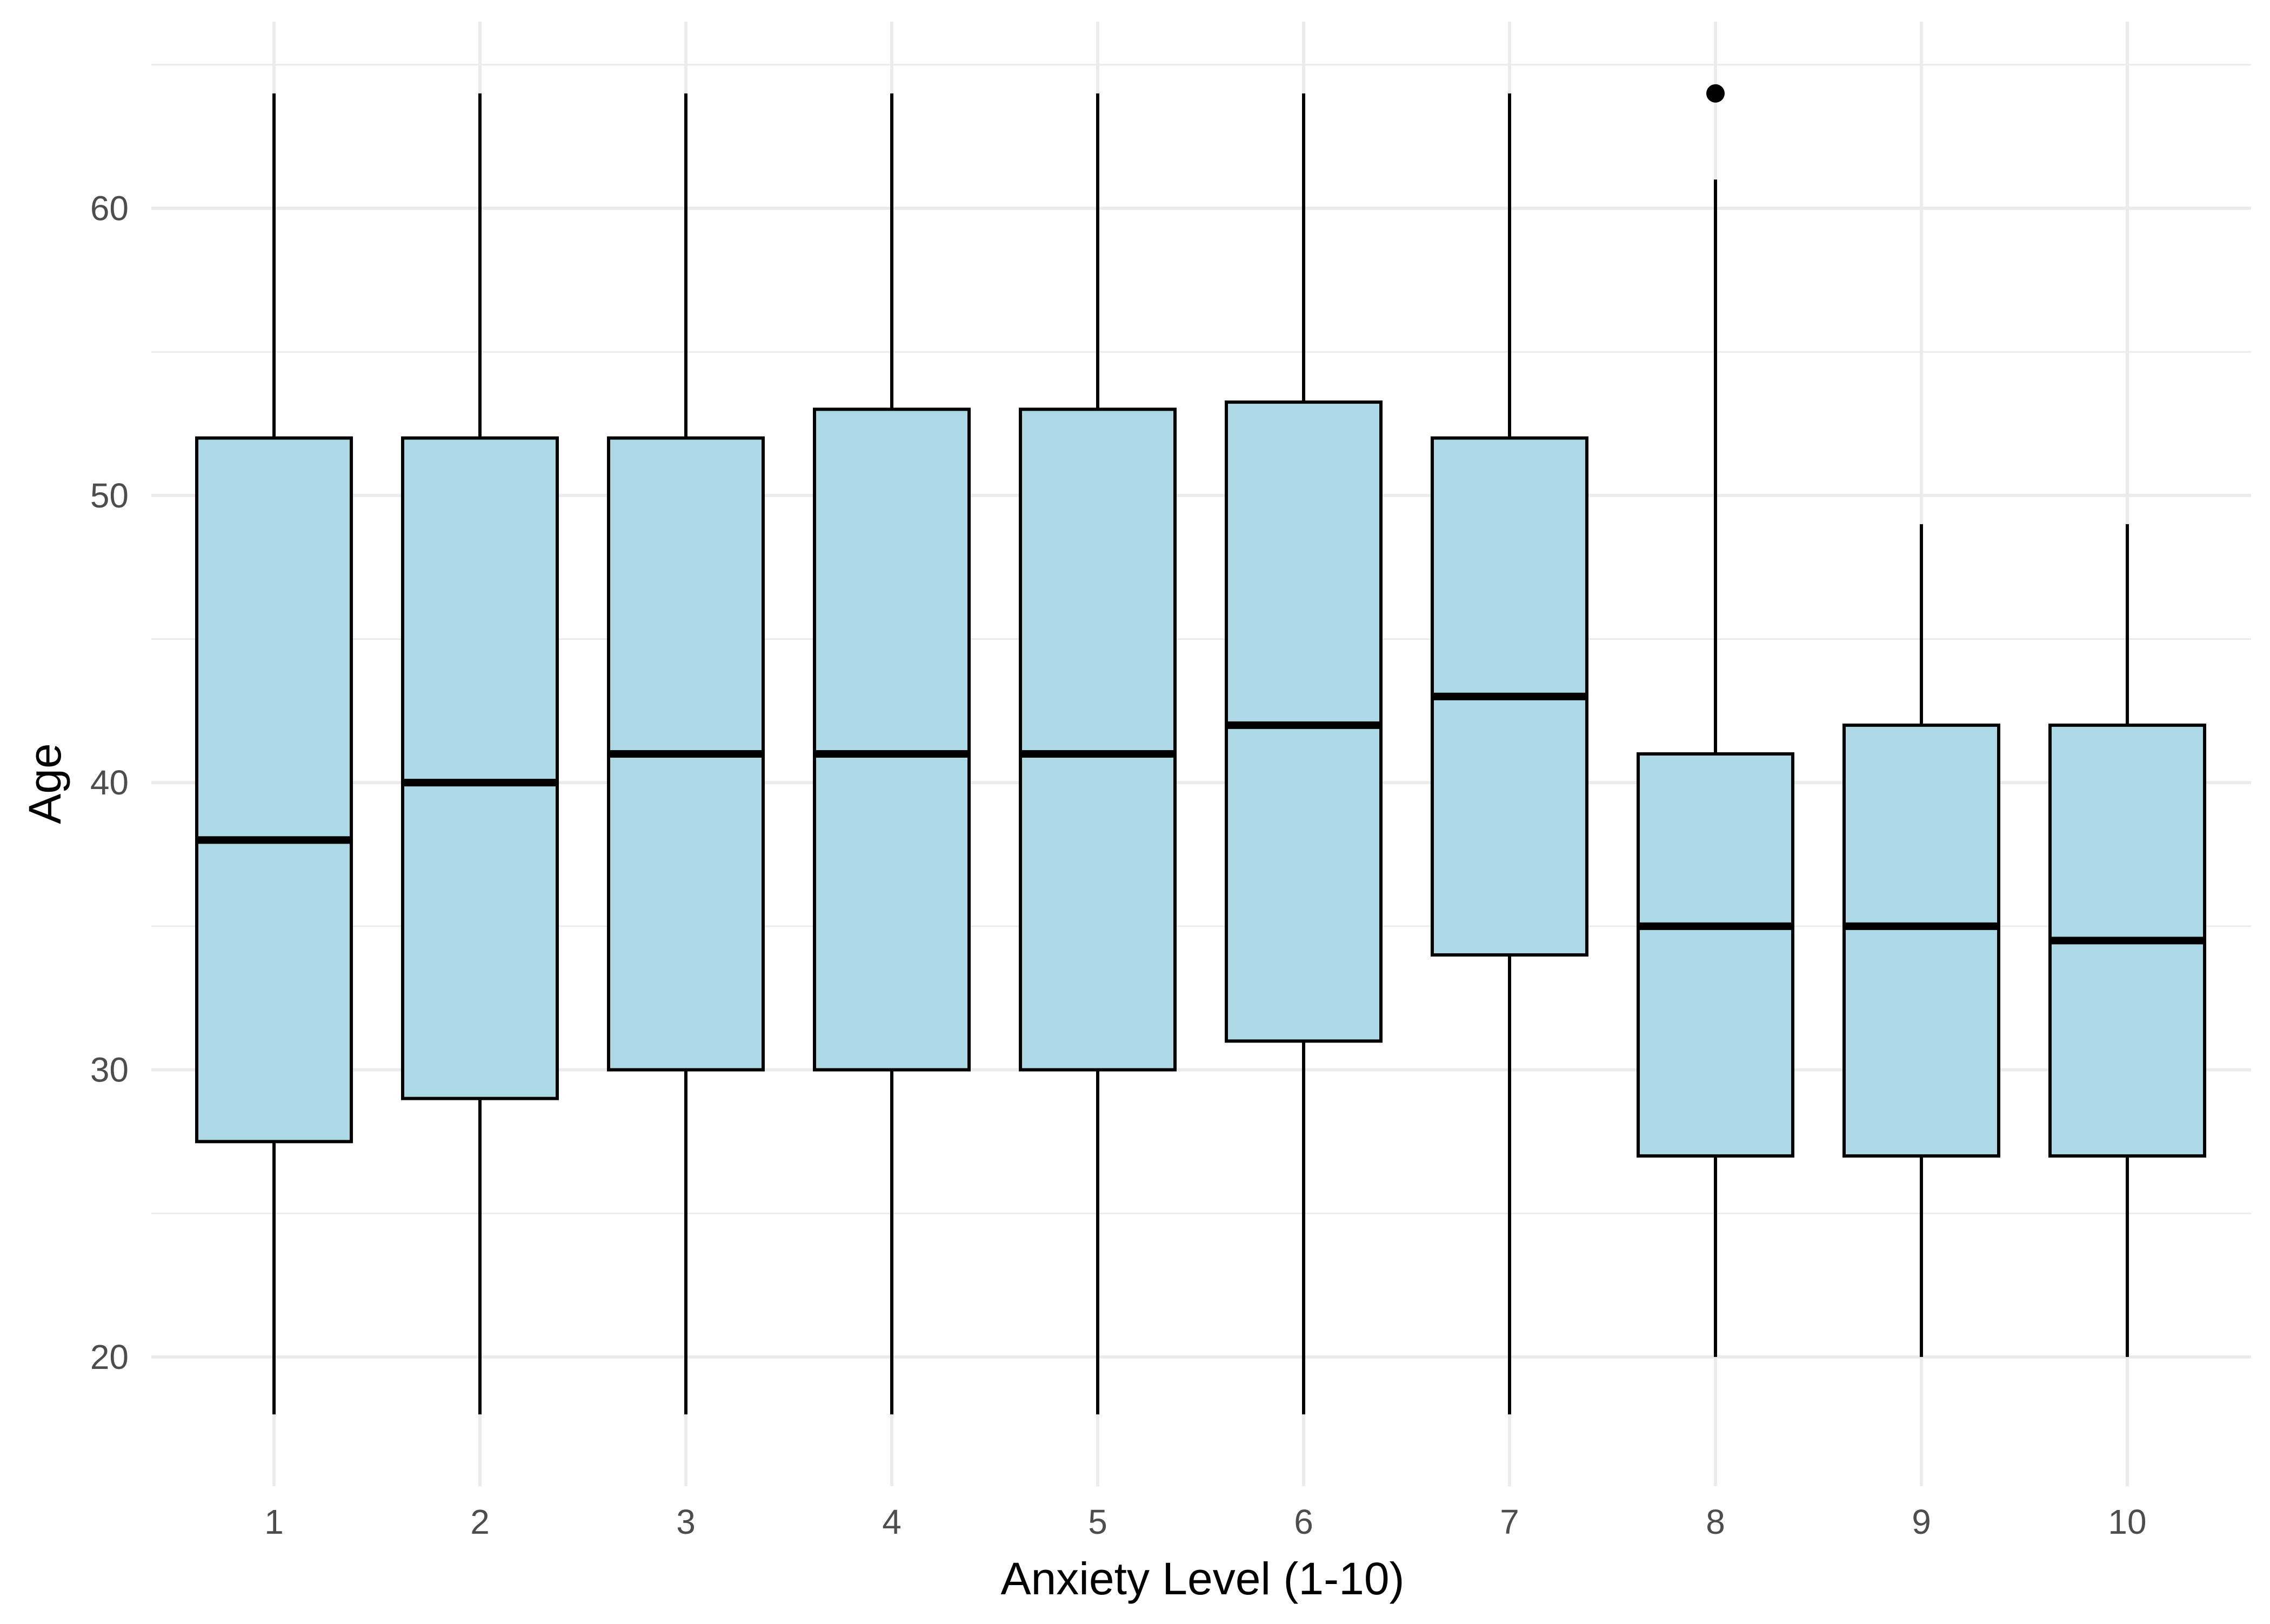  What do you see at coordinates (1097, 1521) in the screenshot?
I see `x-tick-label: 5` at bounding box center [1097, 1521].